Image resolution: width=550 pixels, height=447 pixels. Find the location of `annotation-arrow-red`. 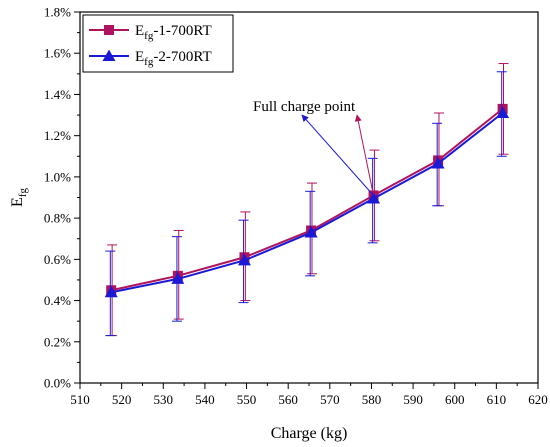

annotation-arrow-red is located at coordinates (364, 155).